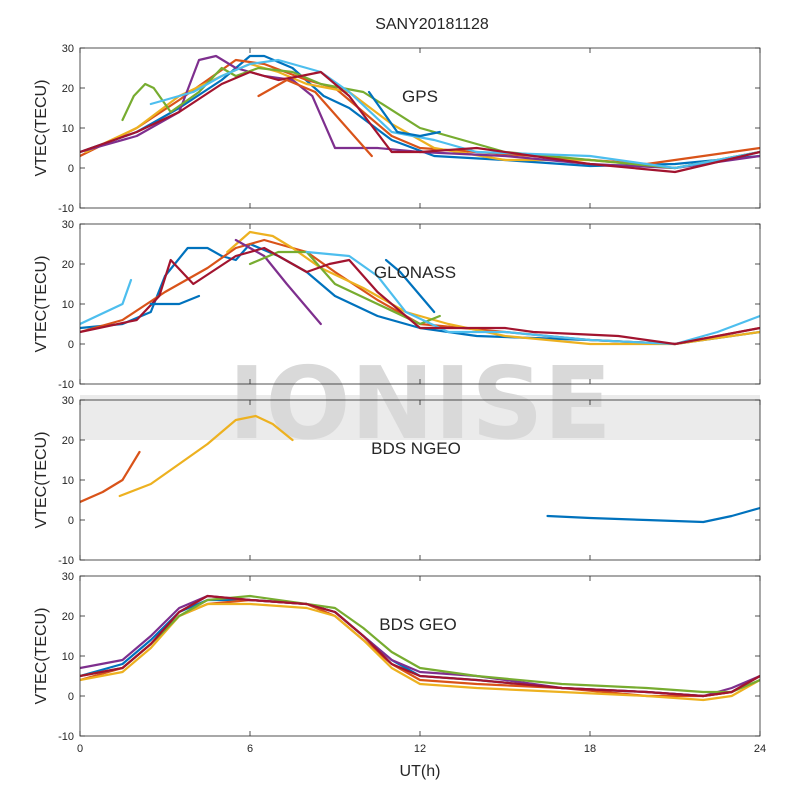  I want to click on figure-title: SANY20181128, so click(432, 24).